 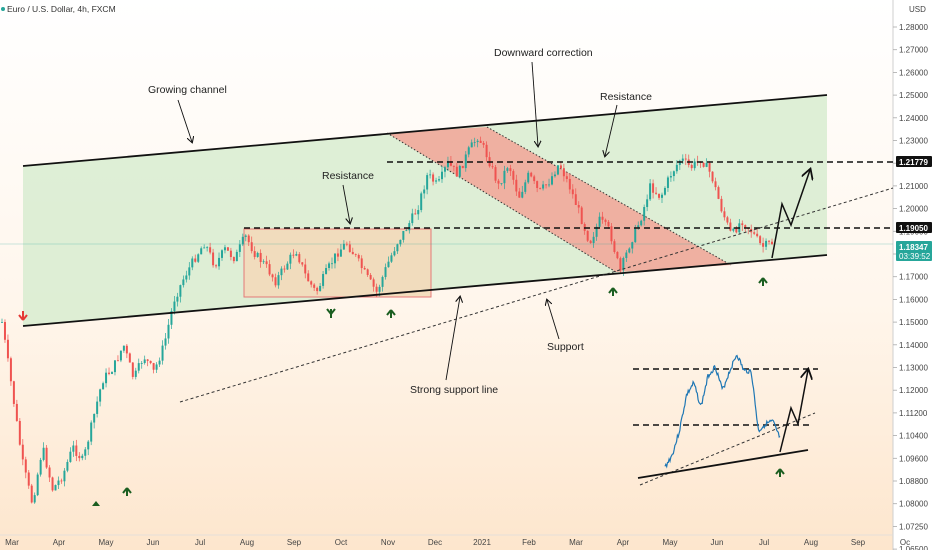 I want to click on downward-correction-channel, so click(x=559, y=199).